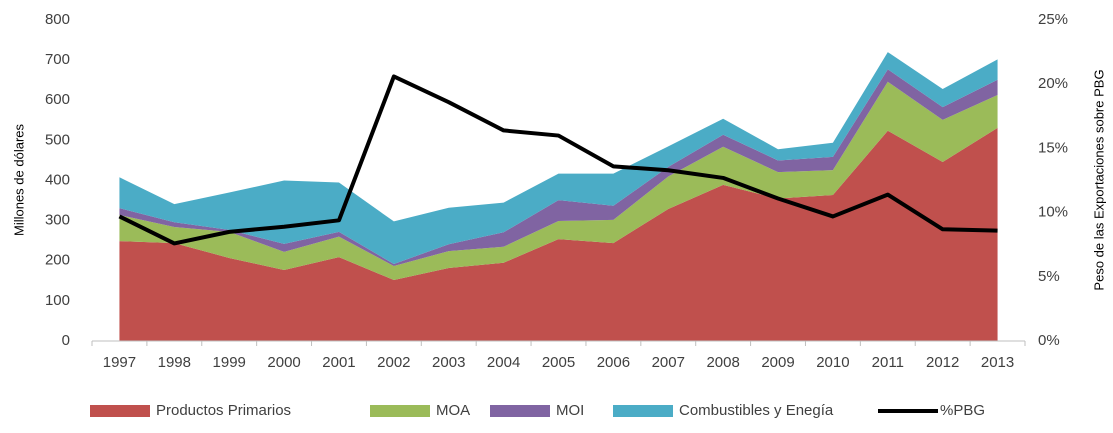 This screenshot has width=1113, height=433. What do you see at coordinates (57, 260) in the screenshot?
I see `y-tick-label: 200` at bounding box center [57, 260].